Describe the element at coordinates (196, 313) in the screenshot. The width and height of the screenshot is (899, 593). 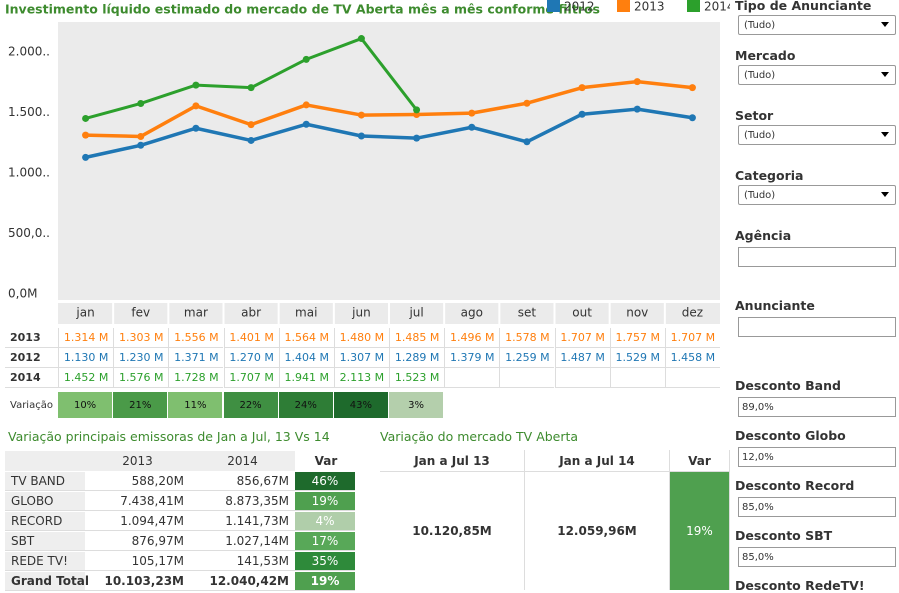
I see `x-tick-label: mar` at that location.